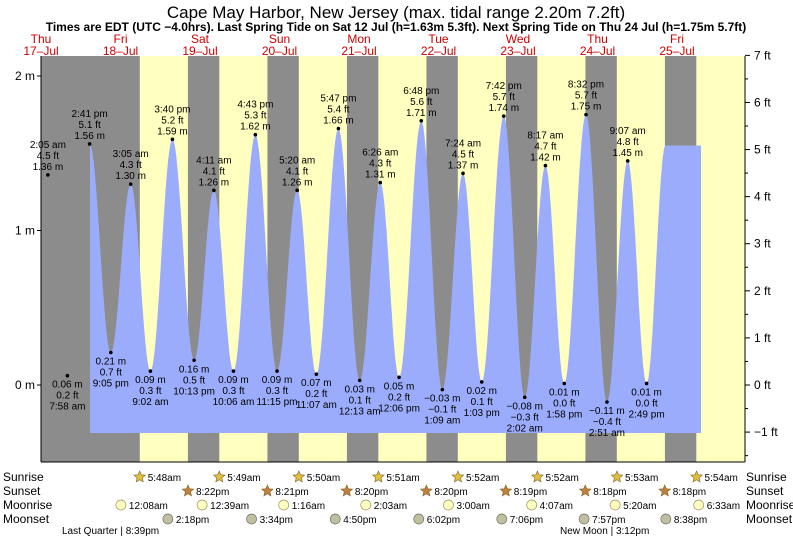 The height and width of the screenshot is (539, 793). Describe the element at coordinates (628, 131) in the screenshot. I see `tide-time: 9:07 am` at that location.